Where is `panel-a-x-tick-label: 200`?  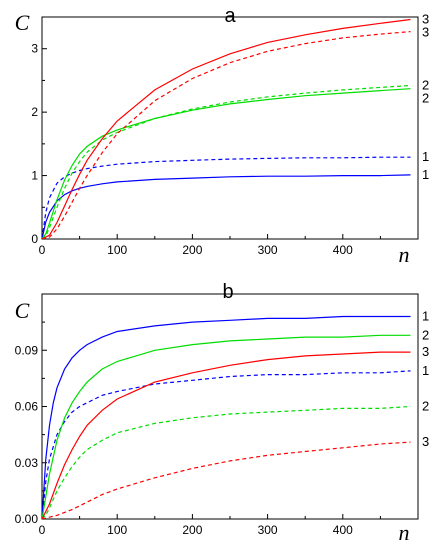 panel-a-x-tick-label: 200 is located at coordinates (192, 250).